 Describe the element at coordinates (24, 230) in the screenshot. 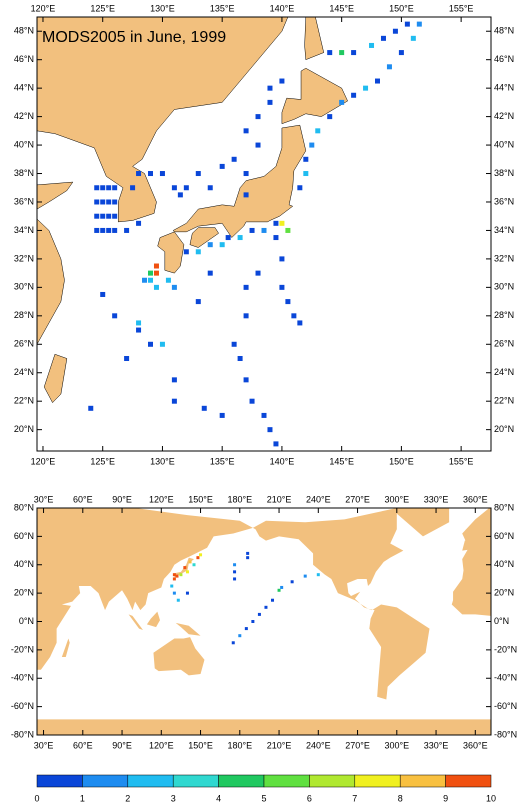

I see `y-tick-label: 34°N` at that location.